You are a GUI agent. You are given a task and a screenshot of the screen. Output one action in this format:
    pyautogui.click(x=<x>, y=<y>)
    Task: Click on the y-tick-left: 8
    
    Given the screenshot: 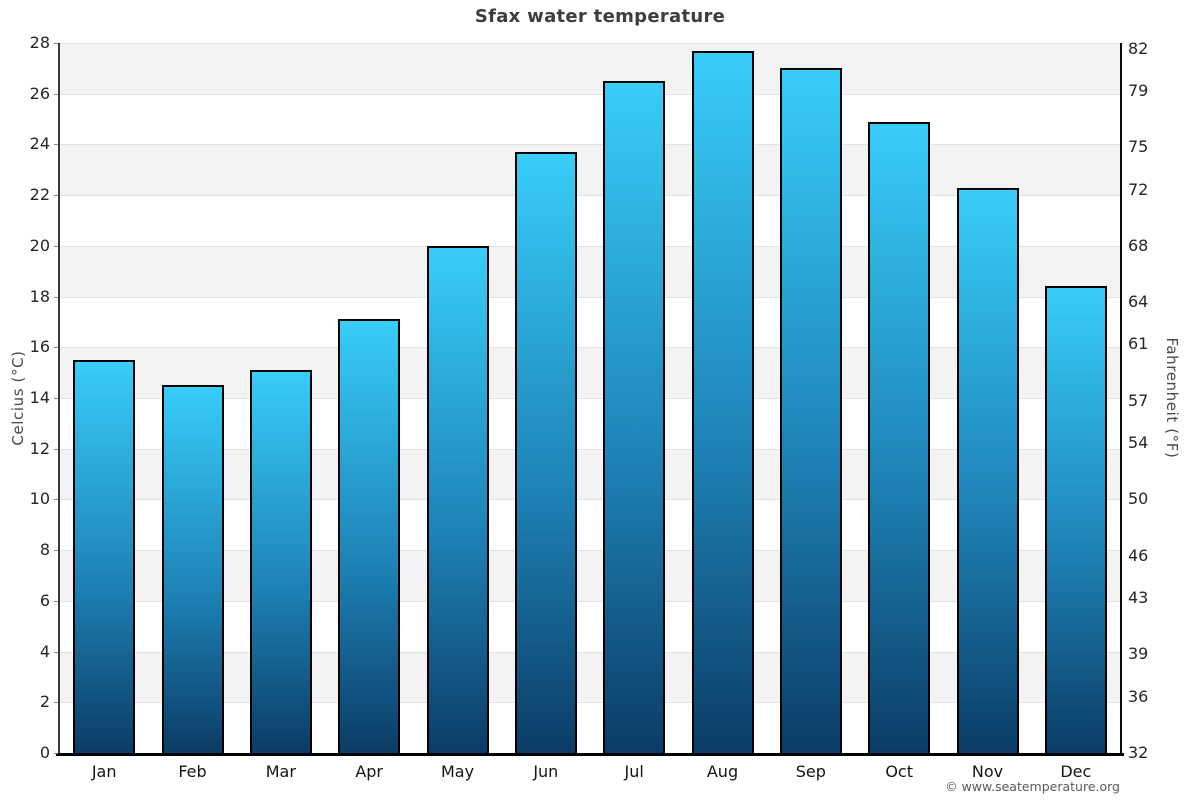 What is the action you would take?
    pyautogui.click(x=44, y=550)
    